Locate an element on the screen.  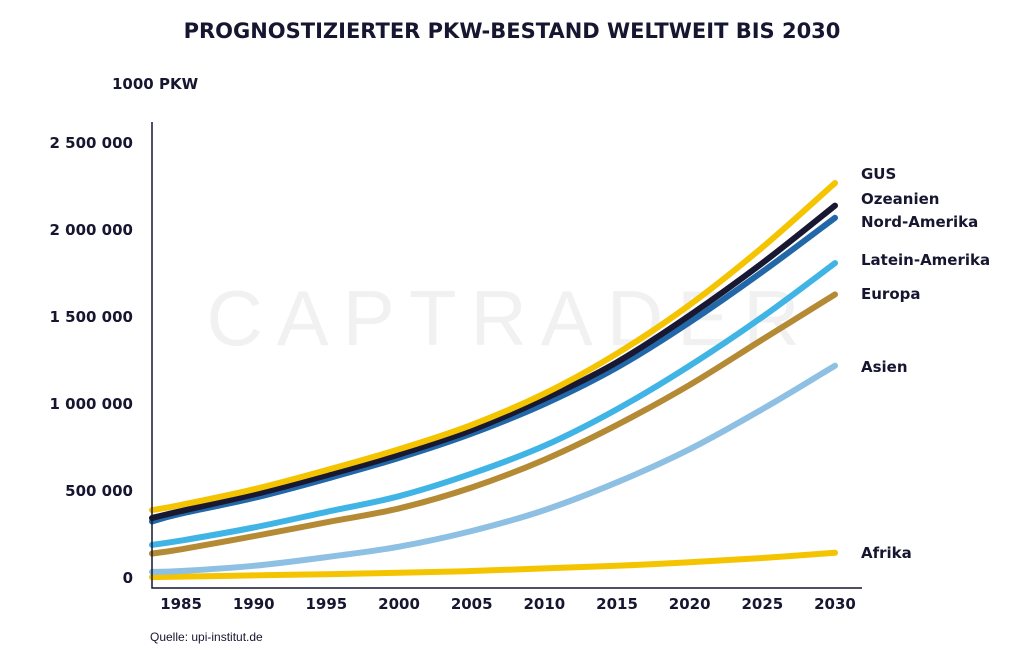
legend-label-europa: Europa is located at coordinates (891, 294).